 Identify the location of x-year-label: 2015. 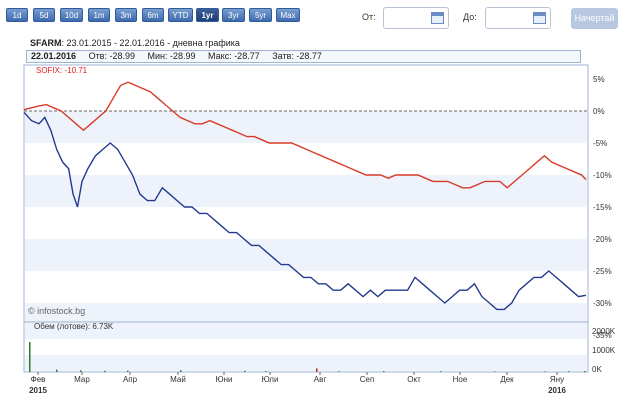
(38, 390).